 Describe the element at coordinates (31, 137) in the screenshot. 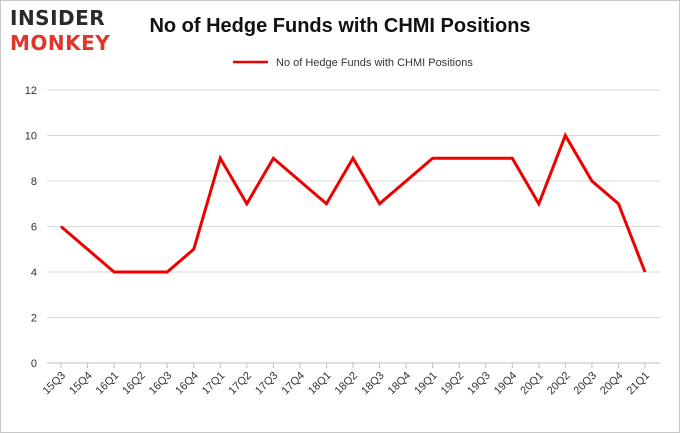

I see `y-tick-label: 10` at that location.